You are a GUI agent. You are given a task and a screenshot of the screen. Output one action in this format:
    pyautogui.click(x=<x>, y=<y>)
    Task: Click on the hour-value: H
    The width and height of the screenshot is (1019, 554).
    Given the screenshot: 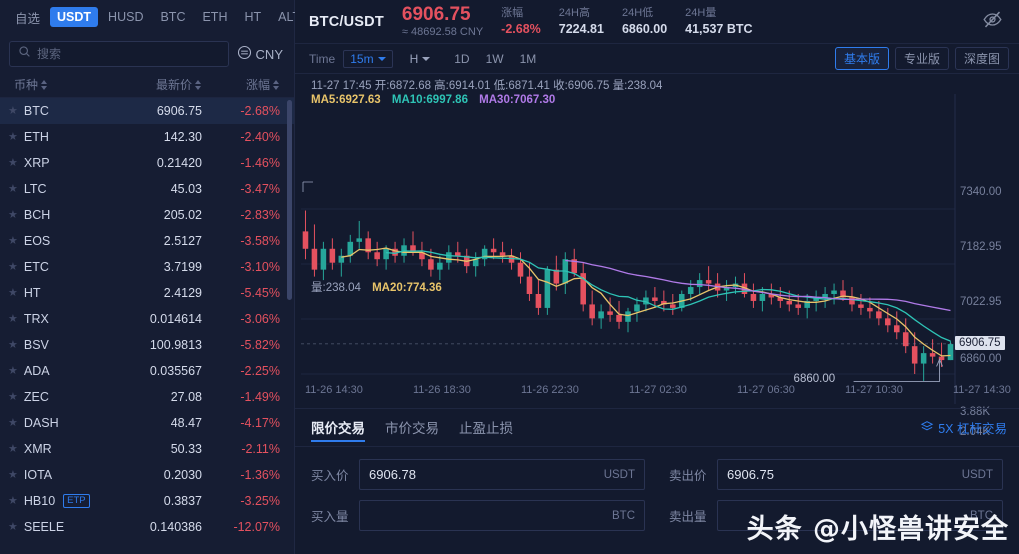 What is the action you would take?
    pyautogui.click(x=414, y=58)
    